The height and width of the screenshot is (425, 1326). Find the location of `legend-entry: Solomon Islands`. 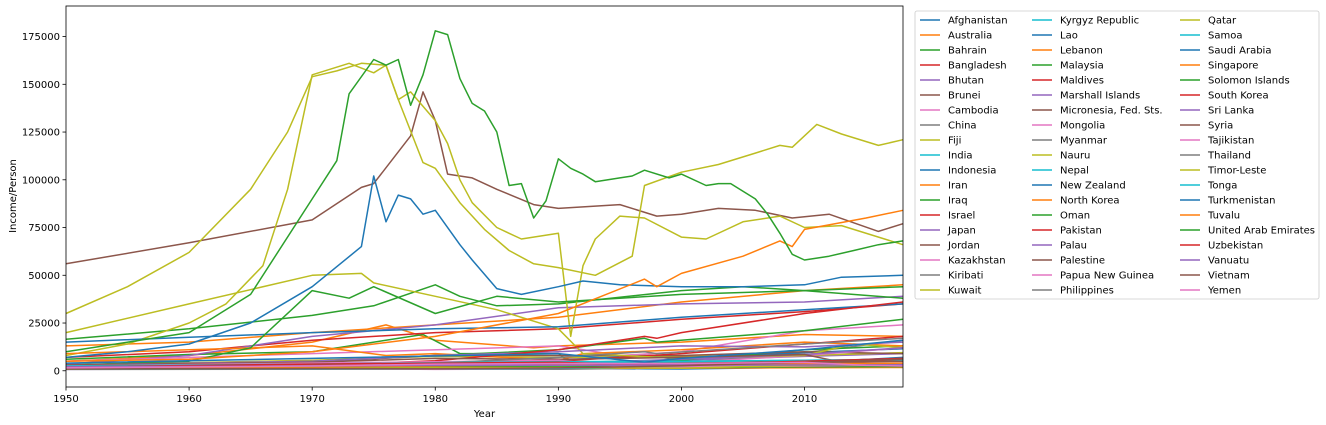

legend-entry: Solomon Islands is located at coordinates (1249, 81).